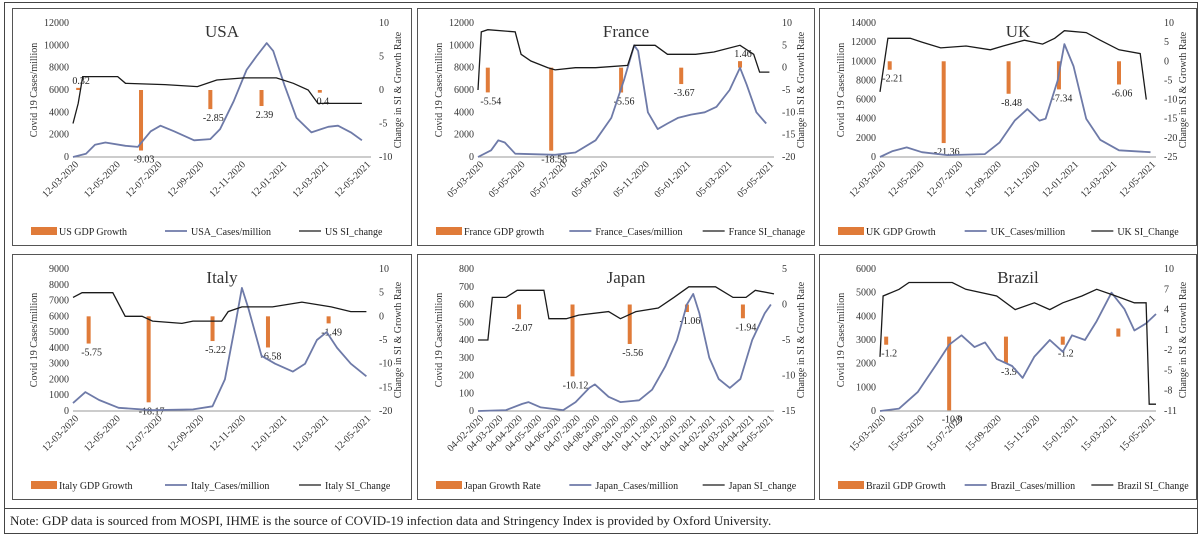 This screenshot has height=538, width=1203. Describe the element at coordinates (96, 486) in the screenshot. I see `legend-label-gdp: Italy GDP Growth` at that location.